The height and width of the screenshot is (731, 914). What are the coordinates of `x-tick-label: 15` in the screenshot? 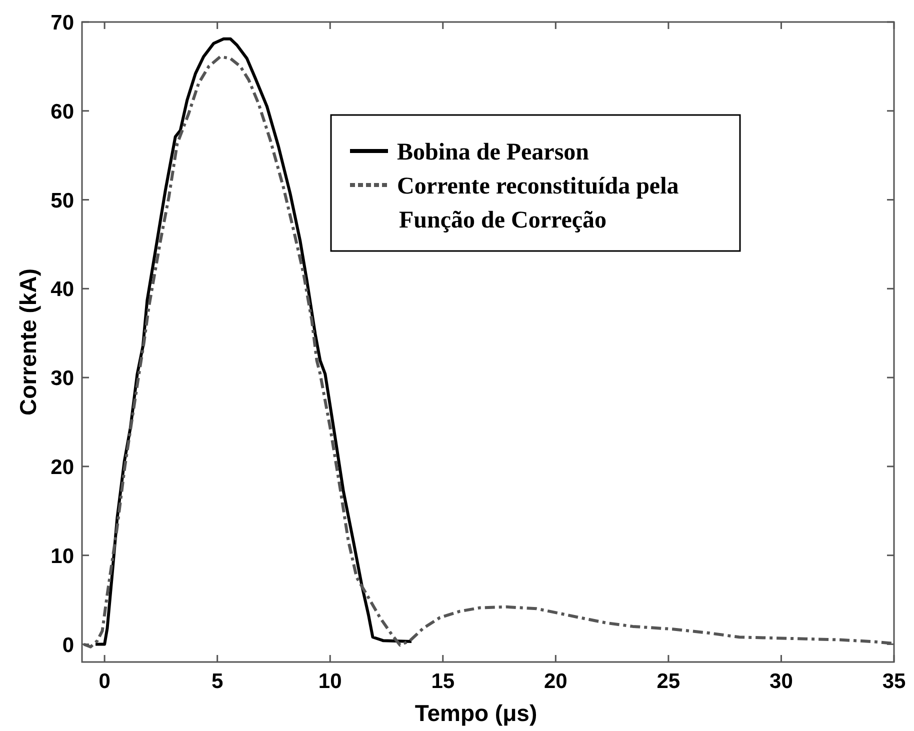 It's located at (443, 681).